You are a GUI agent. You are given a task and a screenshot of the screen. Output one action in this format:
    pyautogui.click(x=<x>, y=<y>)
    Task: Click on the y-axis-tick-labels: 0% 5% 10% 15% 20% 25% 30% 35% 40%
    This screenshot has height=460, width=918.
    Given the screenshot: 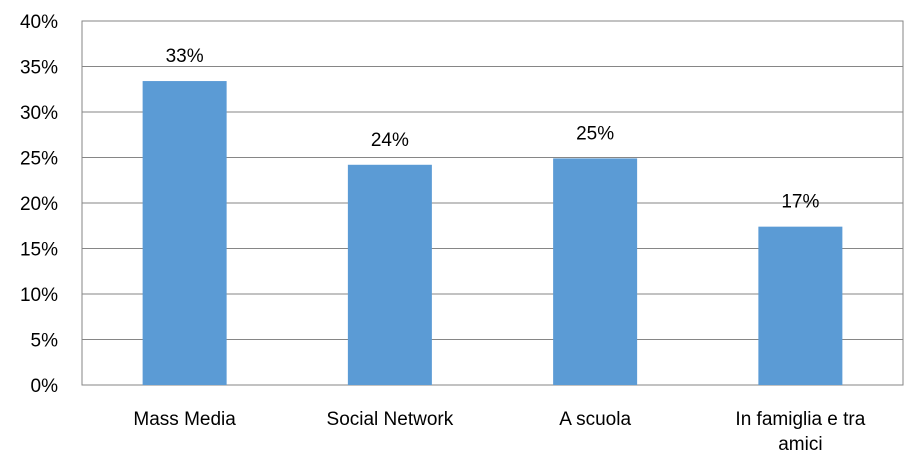 What is the action you would take?
    pyautogui.click(x=39, y=204)
    